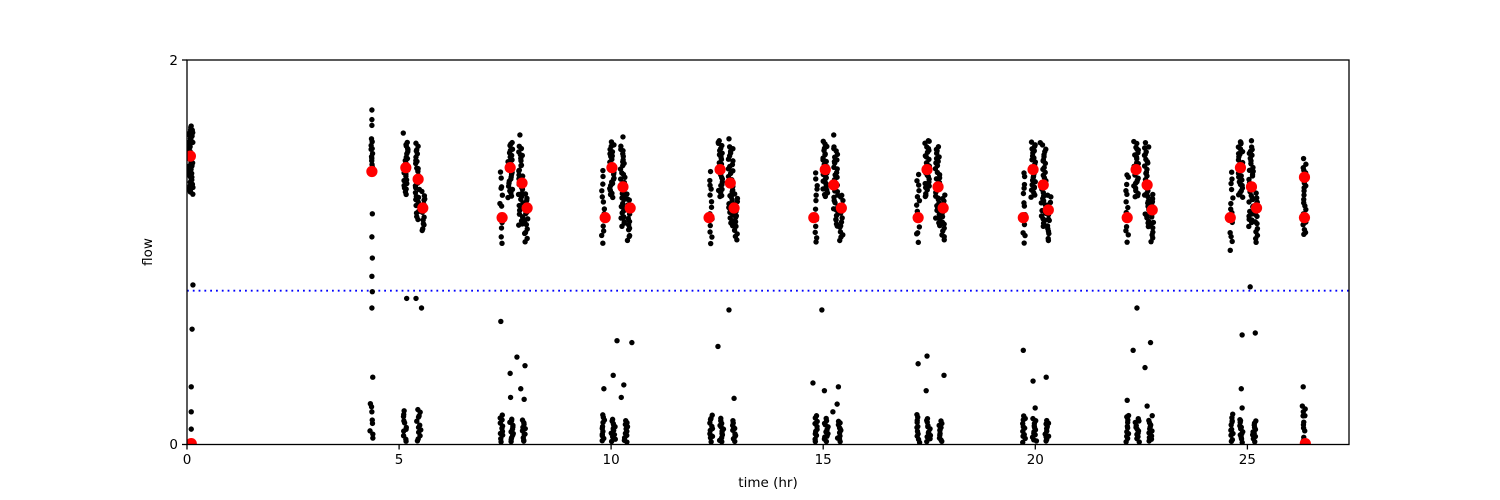 This screenshot has height=500, width=1500. What do you see at coordinates (767, 483) in the screenshot?
I see `x-axis-label: time (hr)` at bounding box center [767, 483].